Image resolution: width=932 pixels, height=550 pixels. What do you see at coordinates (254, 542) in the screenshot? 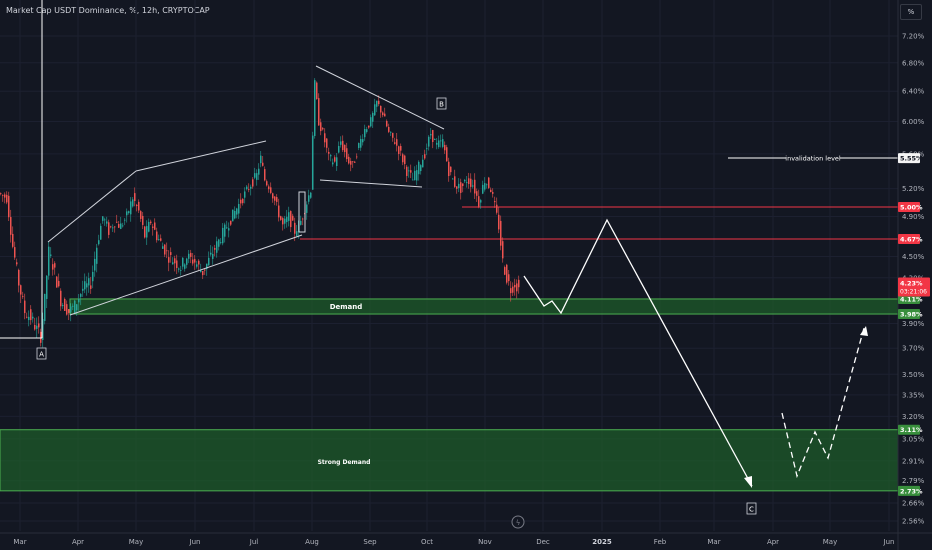
I see `x-tick-label: Jul` at bounding box center [254, 542].